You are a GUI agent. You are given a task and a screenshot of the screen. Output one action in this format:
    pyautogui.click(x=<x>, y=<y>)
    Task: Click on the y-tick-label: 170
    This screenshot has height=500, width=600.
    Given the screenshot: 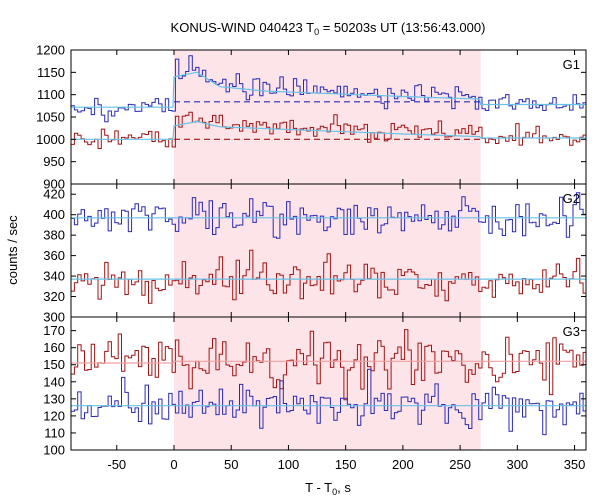 What is the action you would take?
    pyautogui.click(x=54, y=330)
    